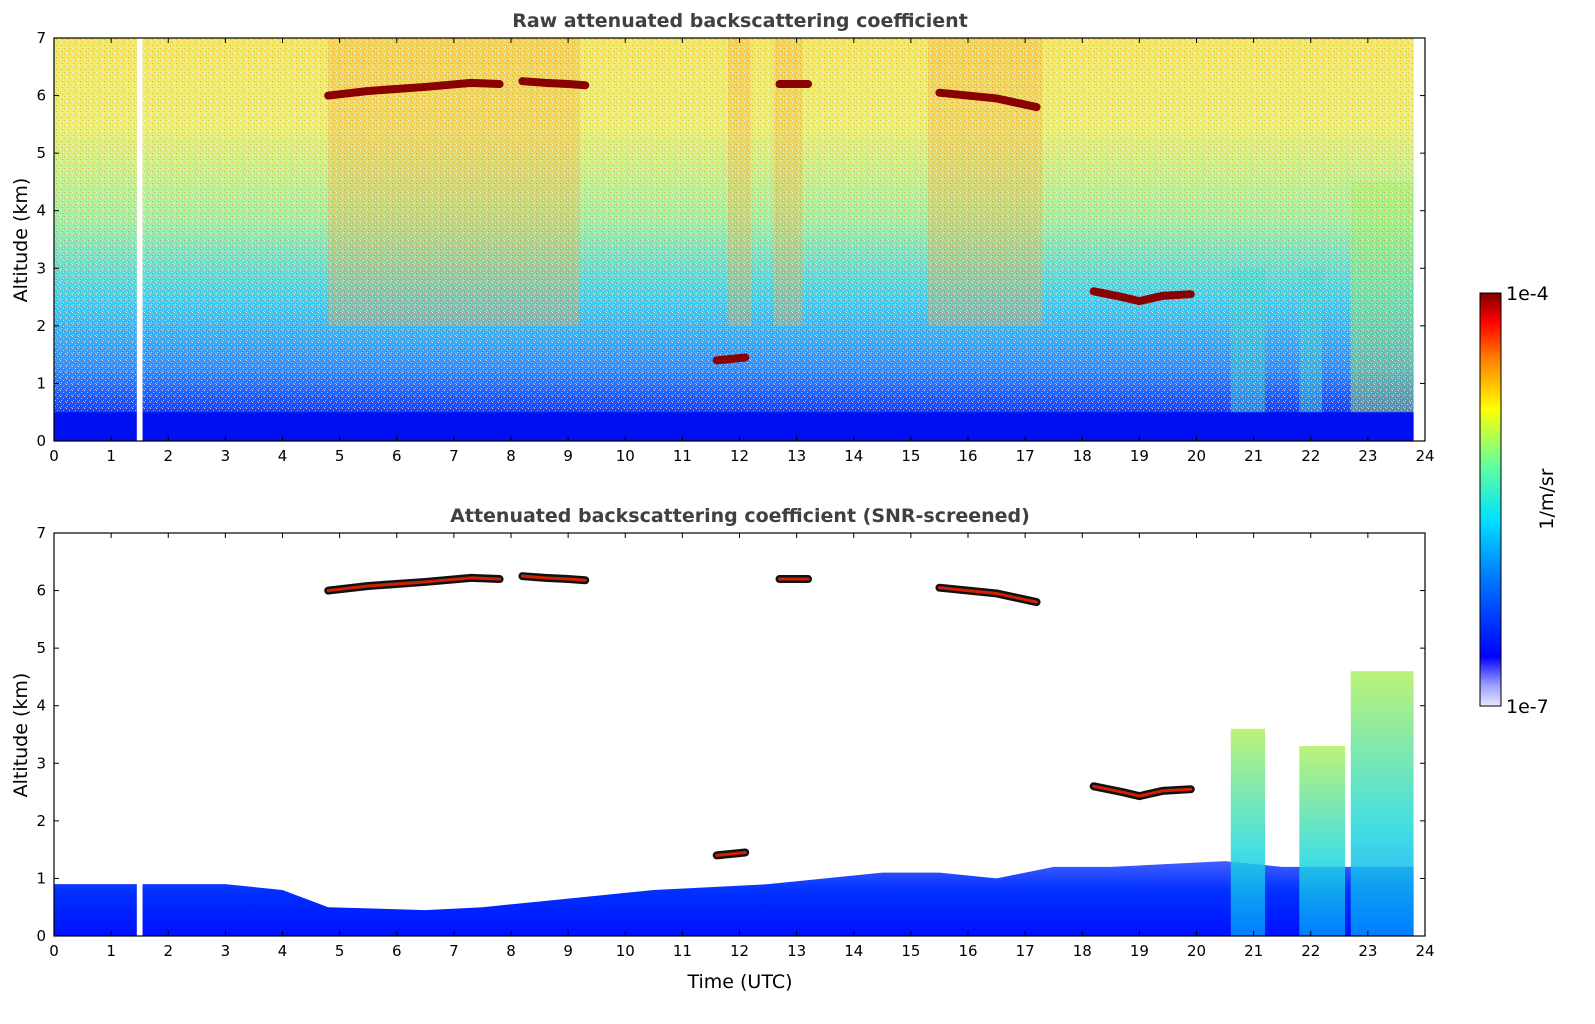 The image size is (1595, 1024). Describe the element at coordinates (111, 951) in the screenshot. I see `screened-x-tick-label: 1` at that location.